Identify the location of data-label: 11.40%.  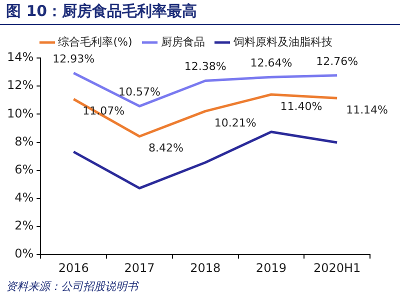
(301, 106).